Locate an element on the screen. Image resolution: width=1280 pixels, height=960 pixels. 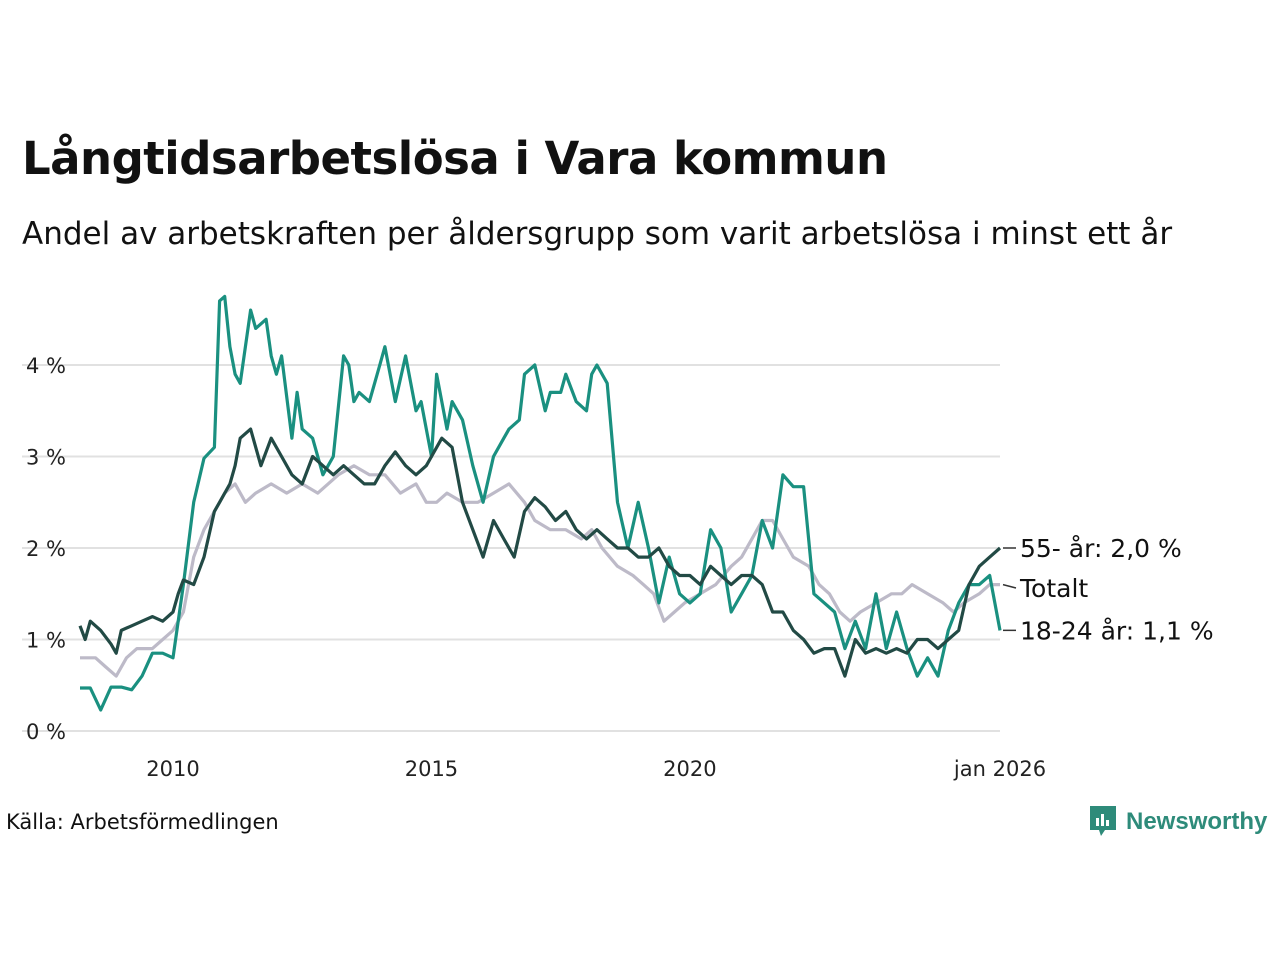
series-end-label-2: 55- år: 2,0 % is located at coordinates (1101, 548).